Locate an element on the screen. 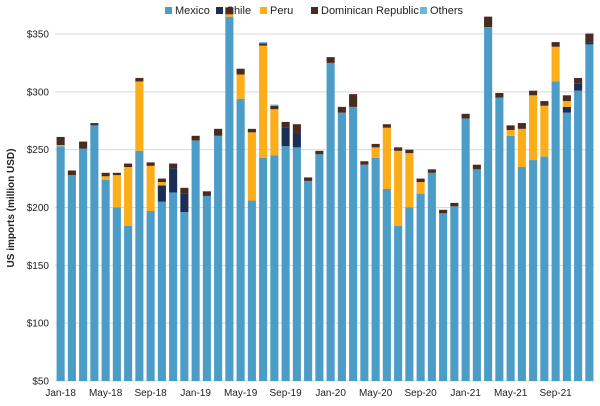 The height and width of the screenshot is (406, 600). legend-label: Peru is located at coordinates (281, 11).